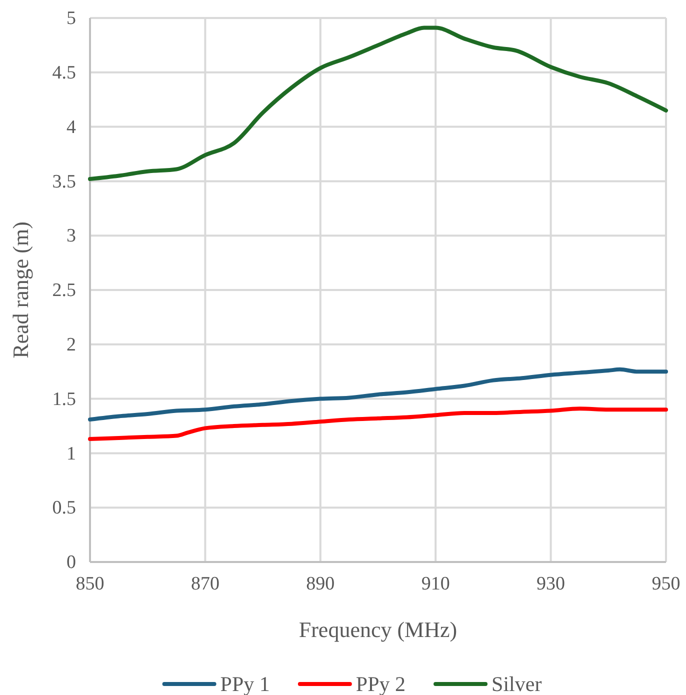  Describe the element at coordinates (20, 290) in the screenshot. I see `y-axis-title: Read range (m)` at that location.